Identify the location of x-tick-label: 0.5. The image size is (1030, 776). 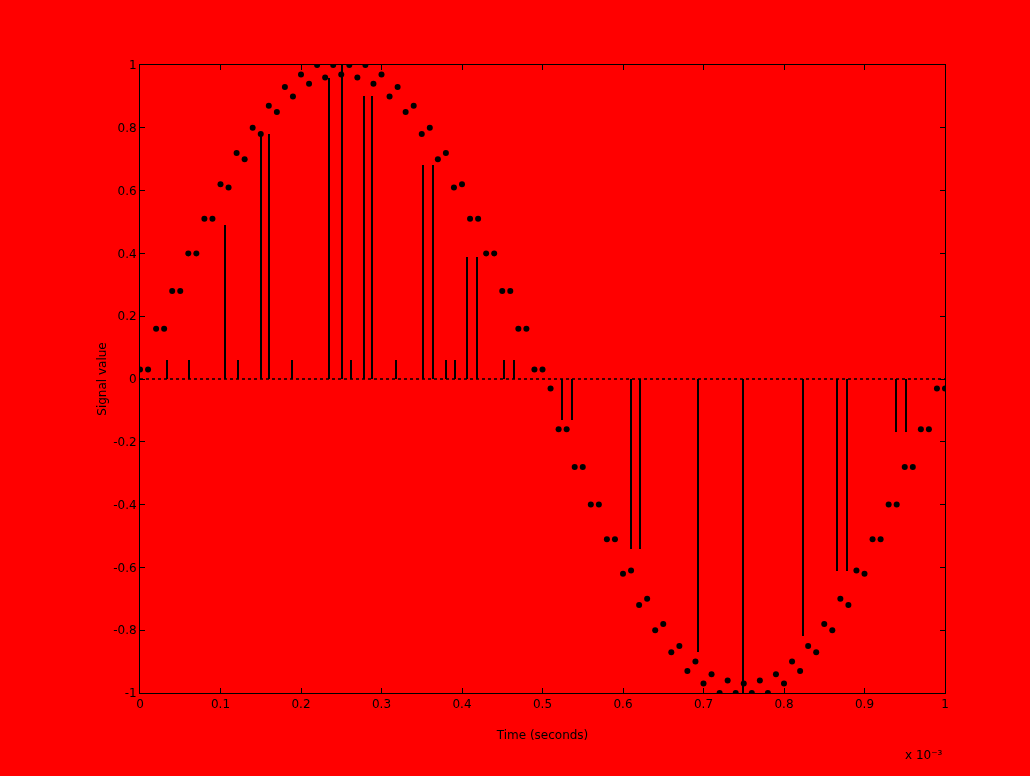
(542, 704).